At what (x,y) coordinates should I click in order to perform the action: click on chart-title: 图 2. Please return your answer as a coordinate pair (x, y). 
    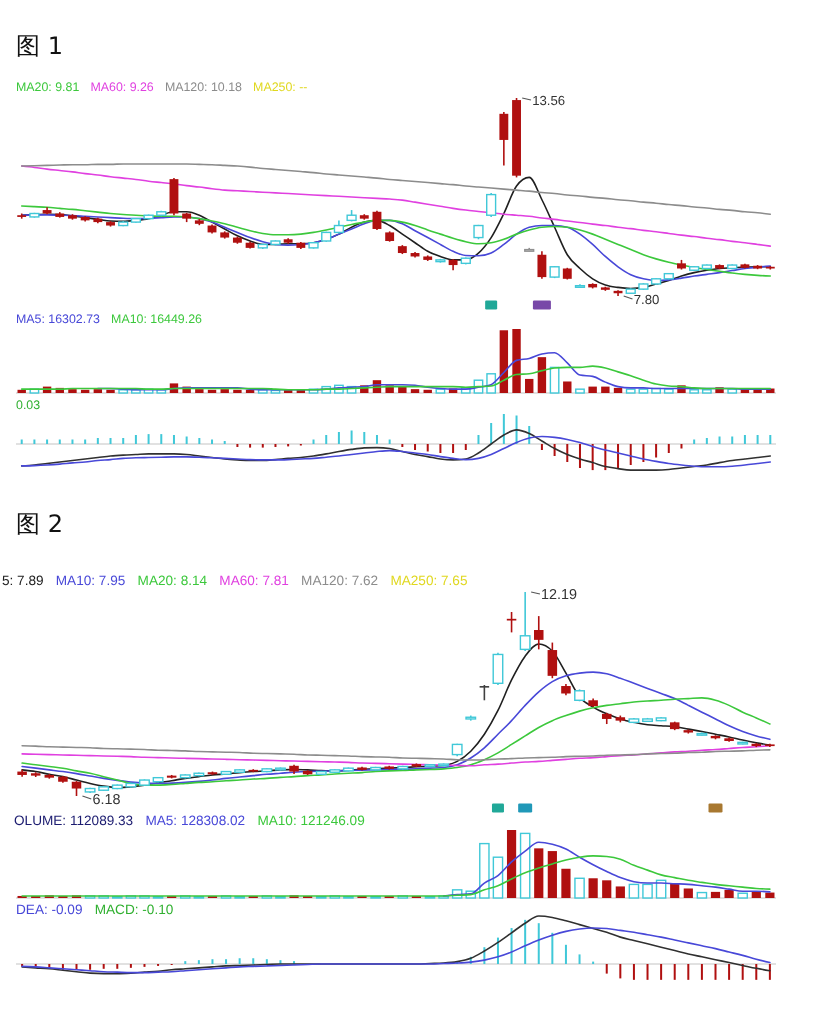
    Looking at the image, I should click on (39, 524).